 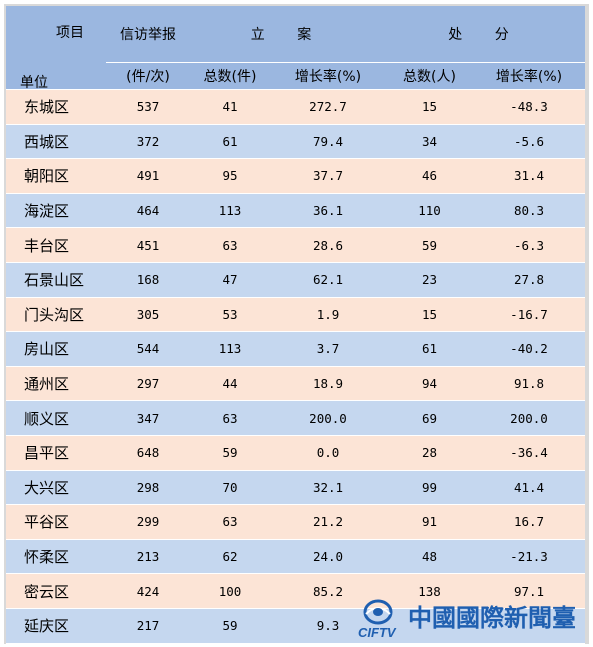 What do you see at coordinates (148, 280) in the screenshot?
I see `cell-petition: 168` at bounding box center [148, 280].